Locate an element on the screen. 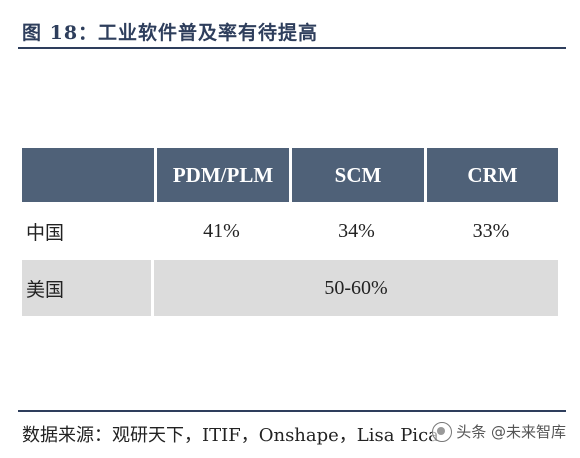 The image size is (580, 458). header-empty-cell is located at coordinates (88, 175).